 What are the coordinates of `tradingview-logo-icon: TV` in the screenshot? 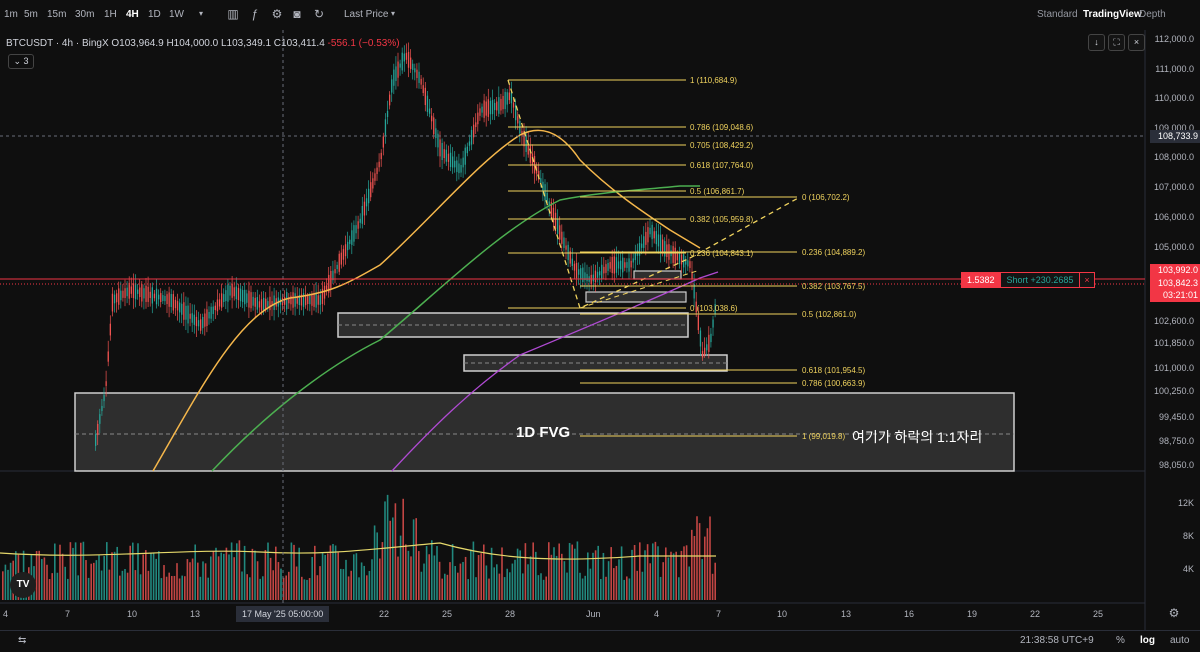 It's located at (23, 585).